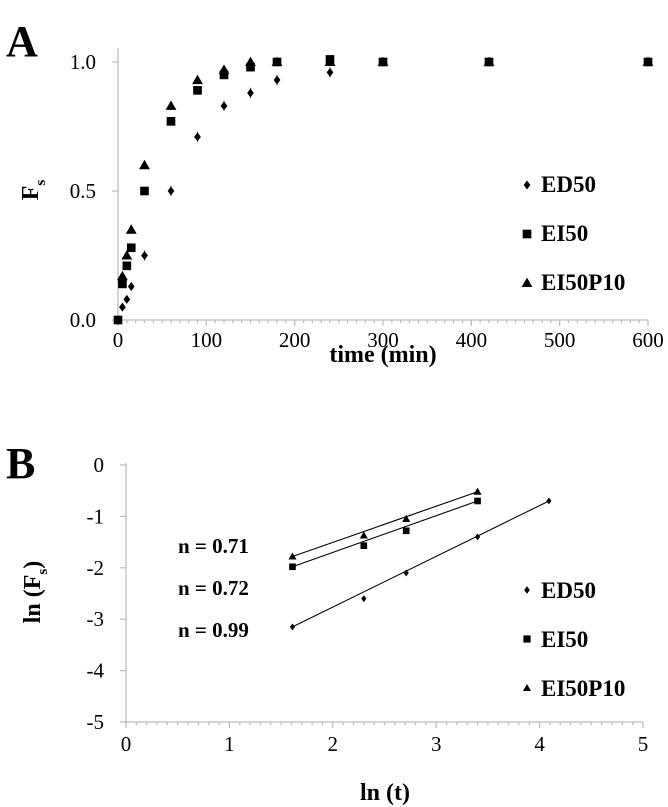  I want to click on panel-b-y-axis-title-sub: s, so click(43, 572).